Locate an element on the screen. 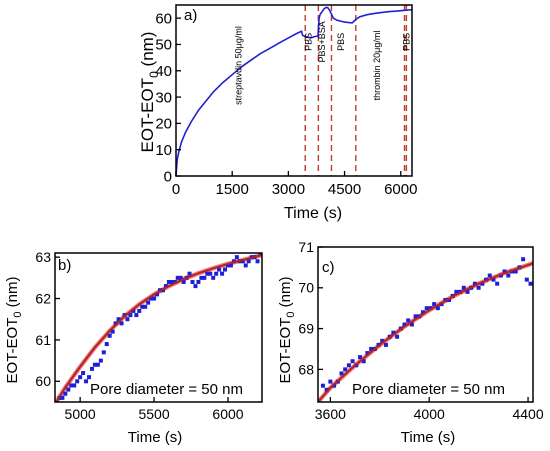  panel-a-y-tick-label: 30 is located at coordinates (163, 97).